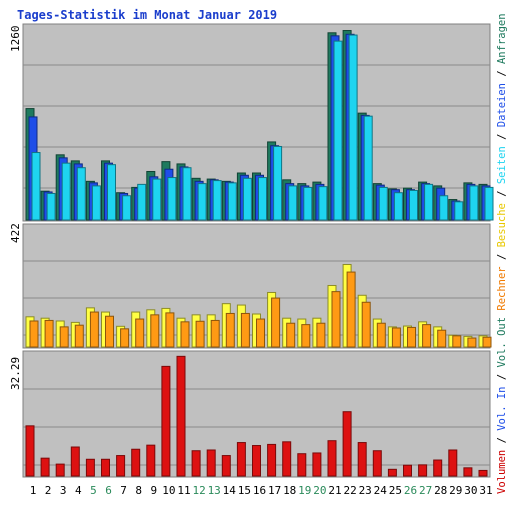 The image size is (512, 505). What do you see at coordinates (485, 490) in the screenshot?
I see `x-tick-label-31: 31` at bounding box center [485, 490].